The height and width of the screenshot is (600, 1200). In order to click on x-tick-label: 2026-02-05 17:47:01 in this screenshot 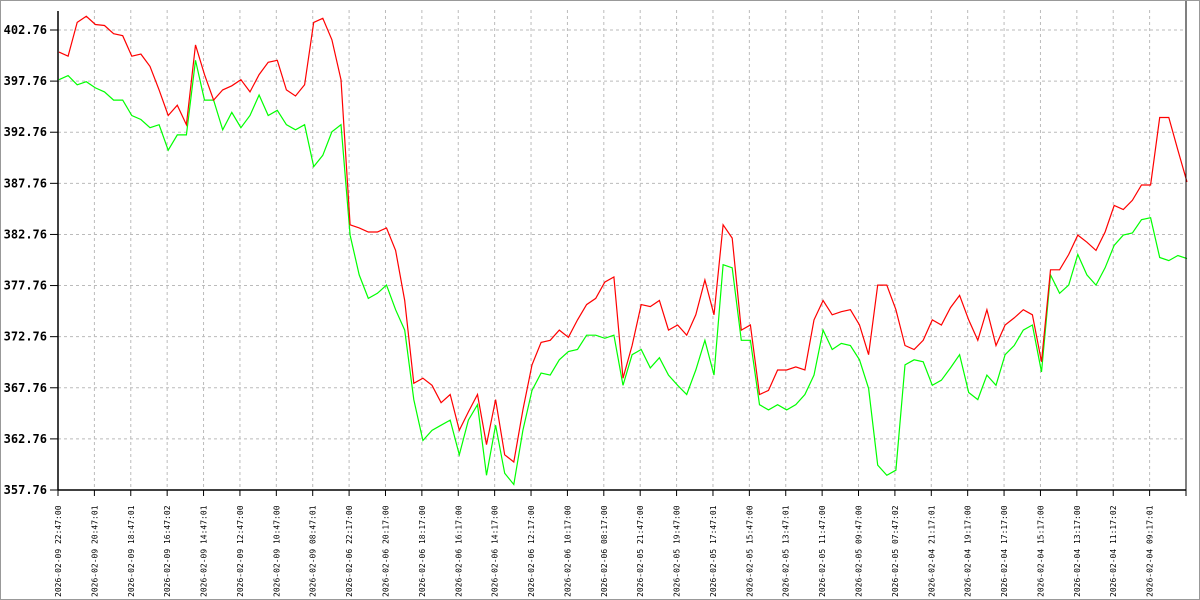, I will do `click(713, 551)`.